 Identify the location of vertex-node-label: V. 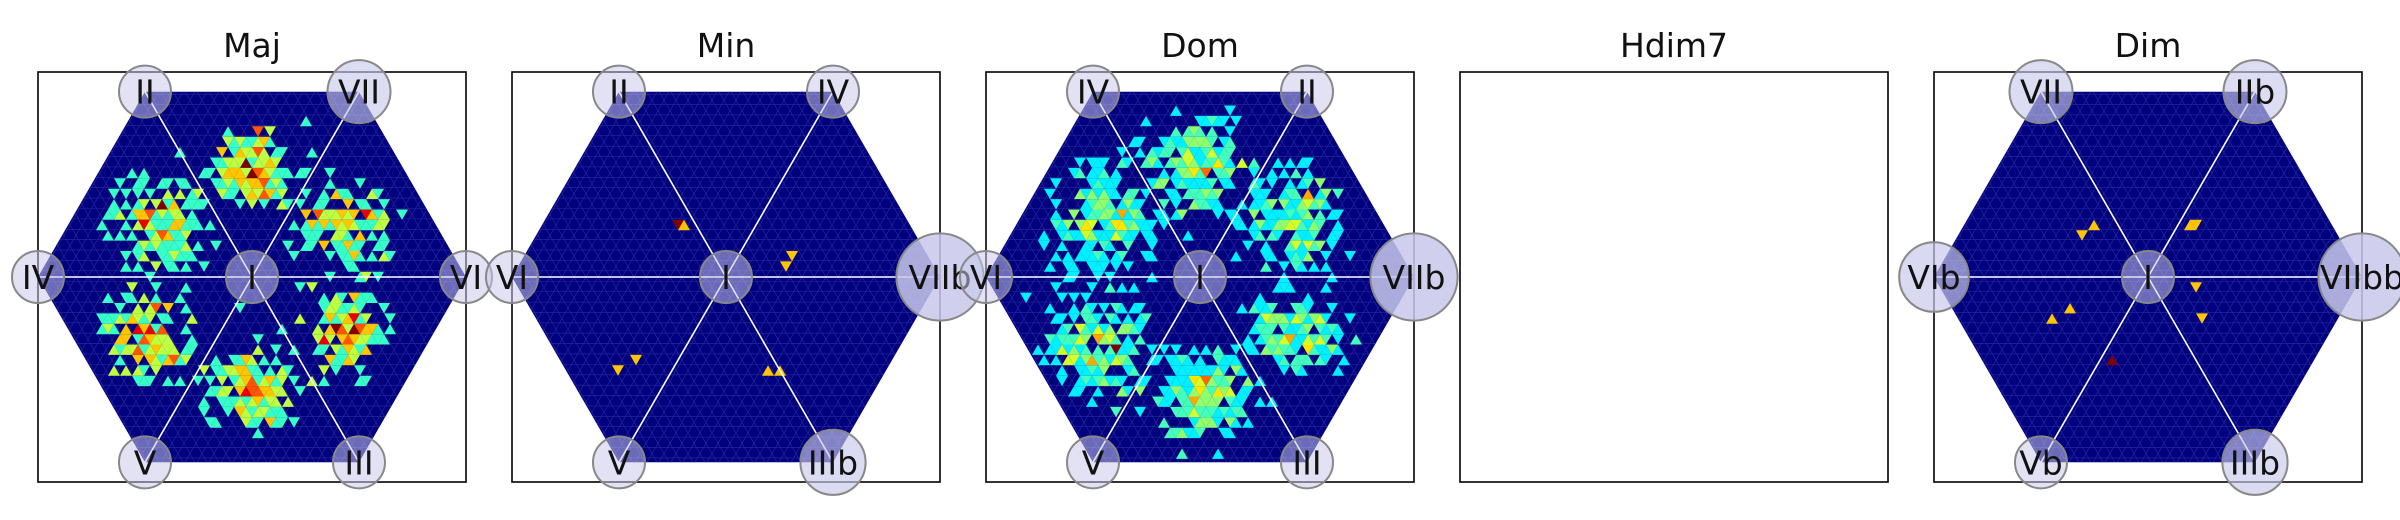
(145, 462).